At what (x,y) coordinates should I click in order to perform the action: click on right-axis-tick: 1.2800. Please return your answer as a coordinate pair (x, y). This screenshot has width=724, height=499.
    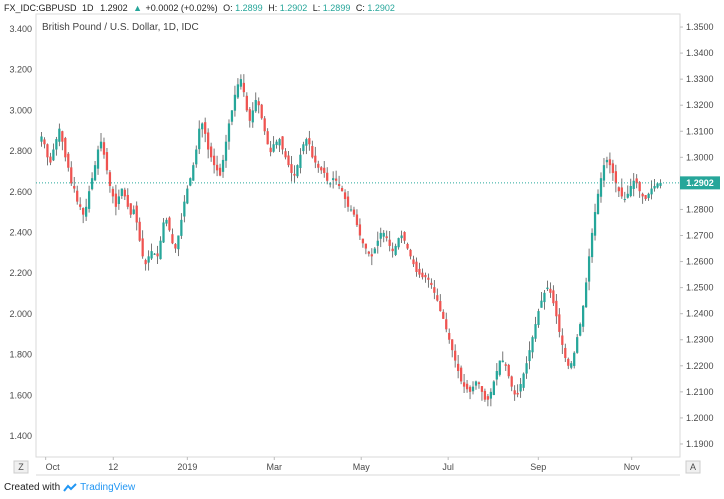
    Looking at the image, I should click on (700, 209).